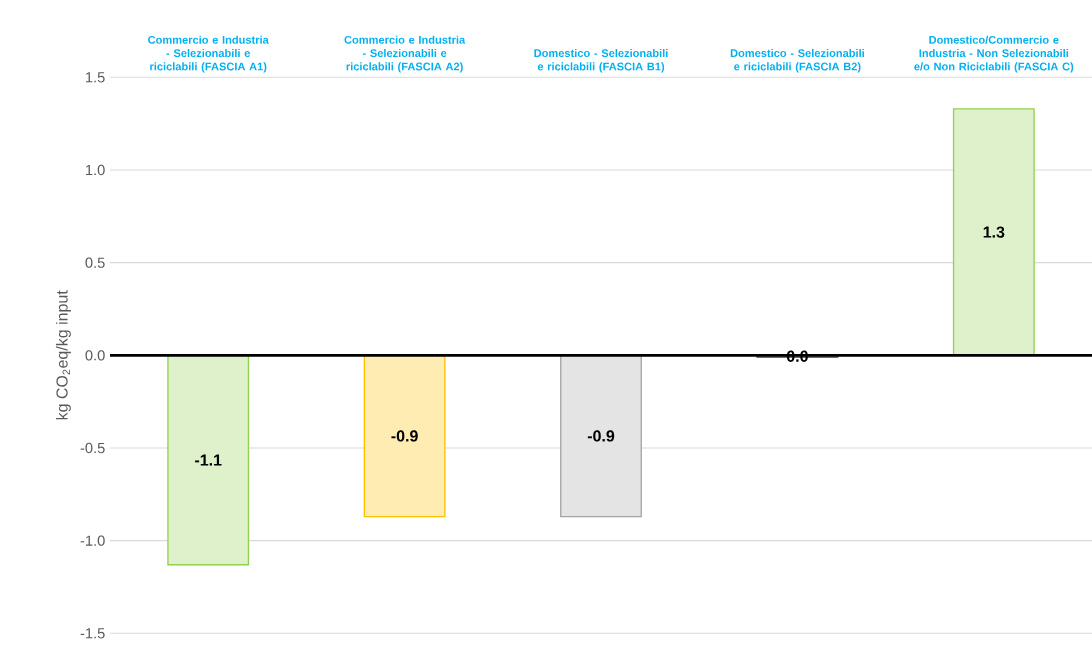  Describe the element at coordinates (92, 540) in the screenshot. I see `y-tick-label: -1.0` at that location.